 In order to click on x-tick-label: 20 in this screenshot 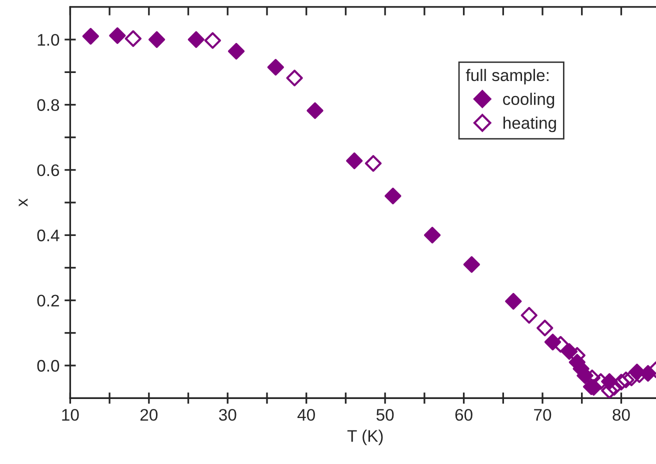, I will do `click(149, 414)`.